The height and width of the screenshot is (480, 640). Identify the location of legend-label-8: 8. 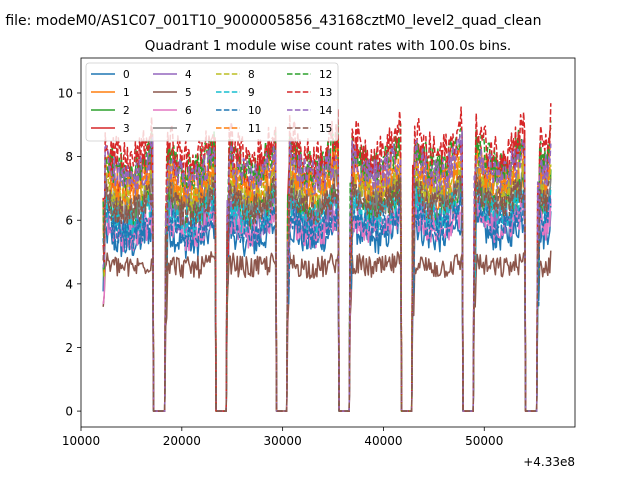
(251, 75).